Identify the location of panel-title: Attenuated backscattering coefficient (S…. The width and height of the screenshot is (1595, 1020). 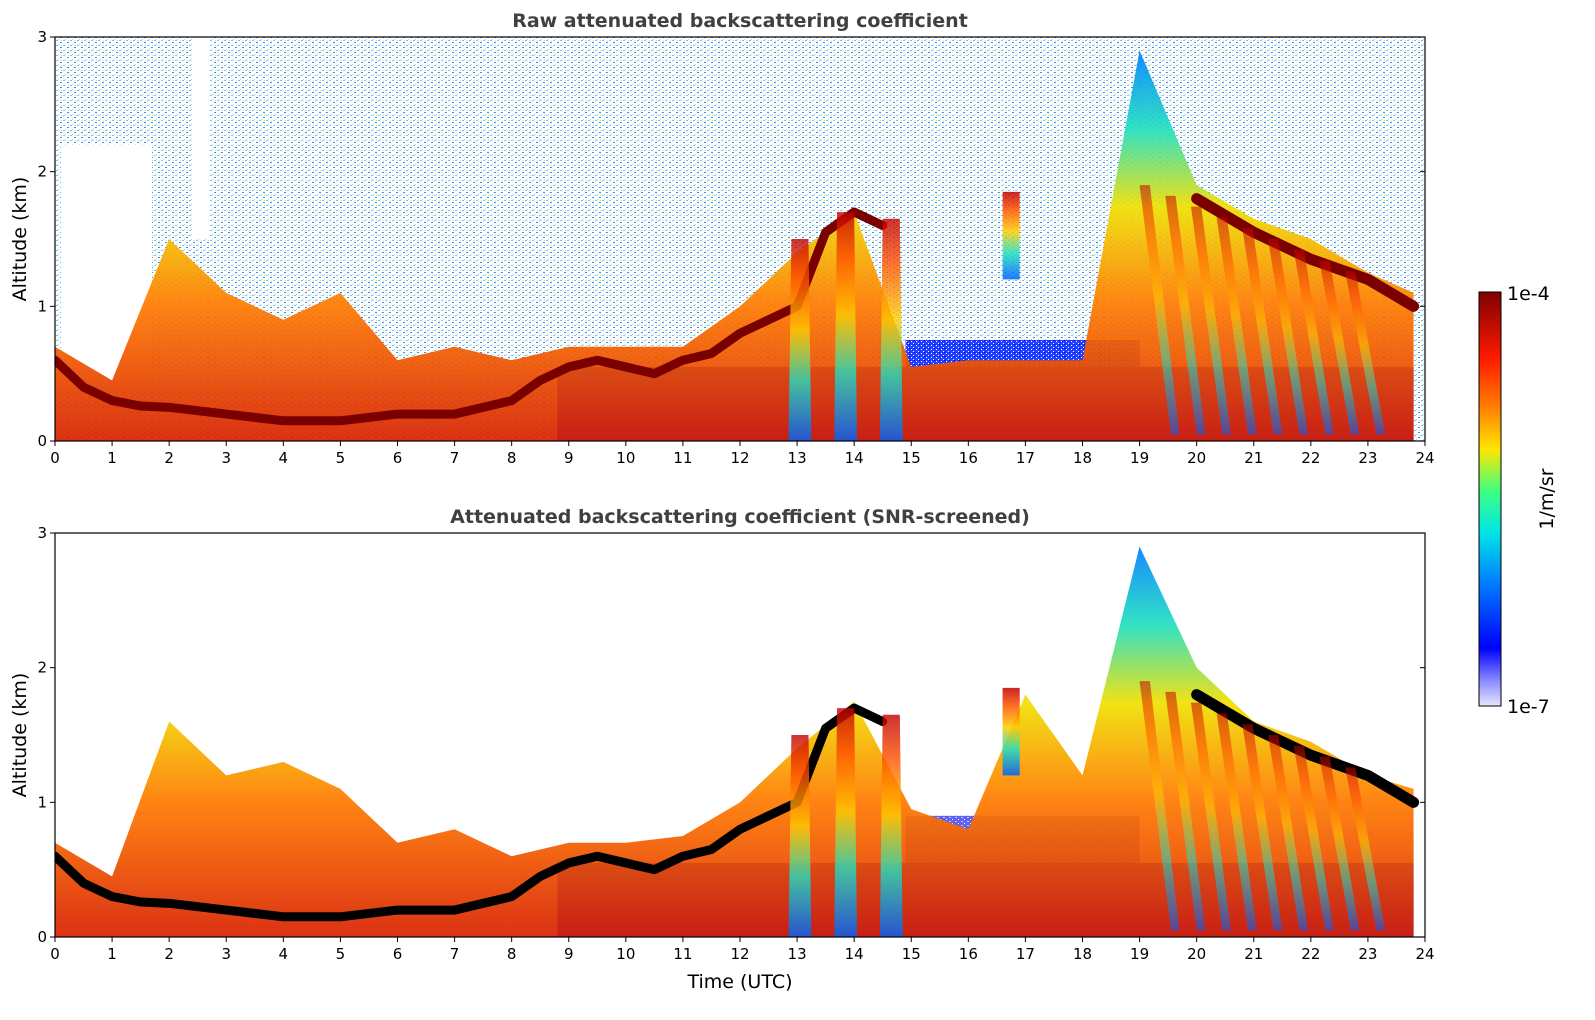
(740, 517).